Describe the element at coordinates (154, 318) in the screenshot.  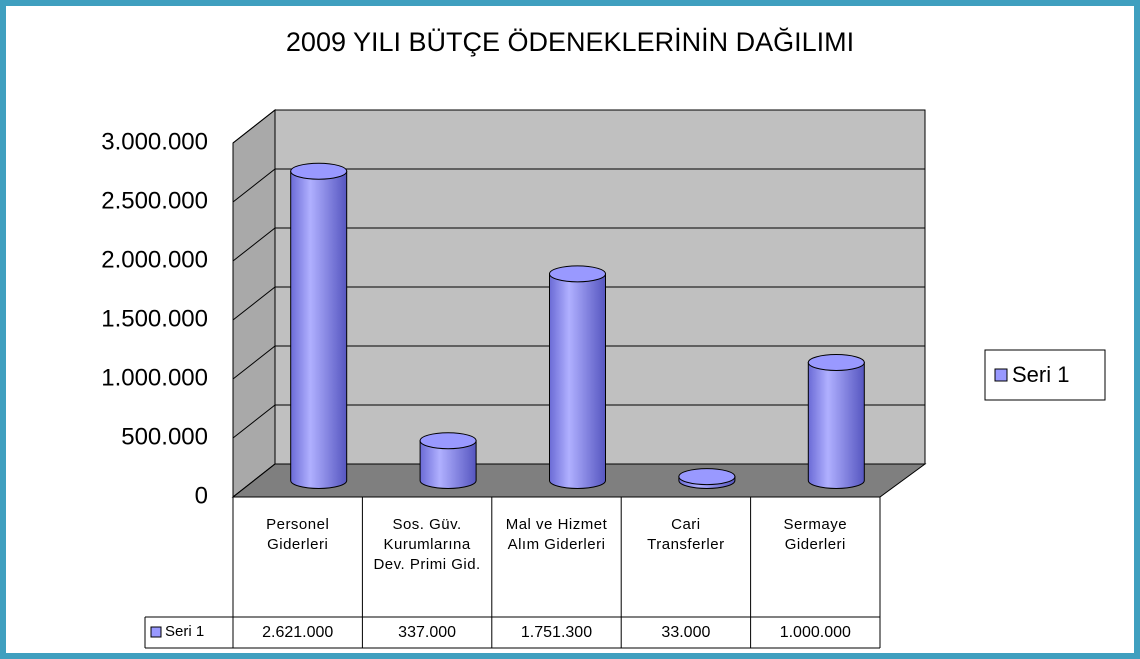
I see `y-tick-label: 1.500.000` at that location.